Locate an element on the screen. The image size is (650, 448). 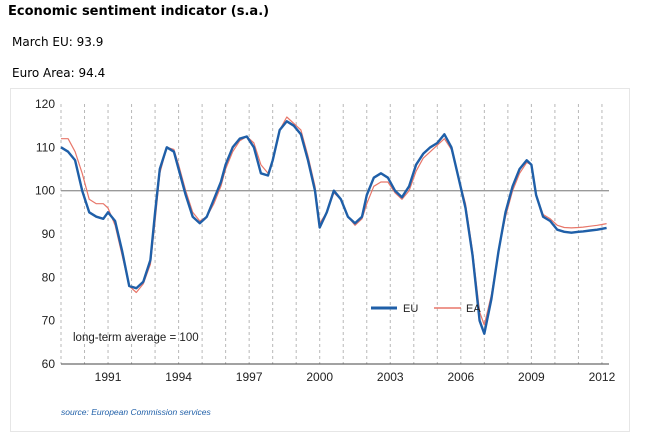
legend-eu-label: EU is located at coordinates (410, 309).